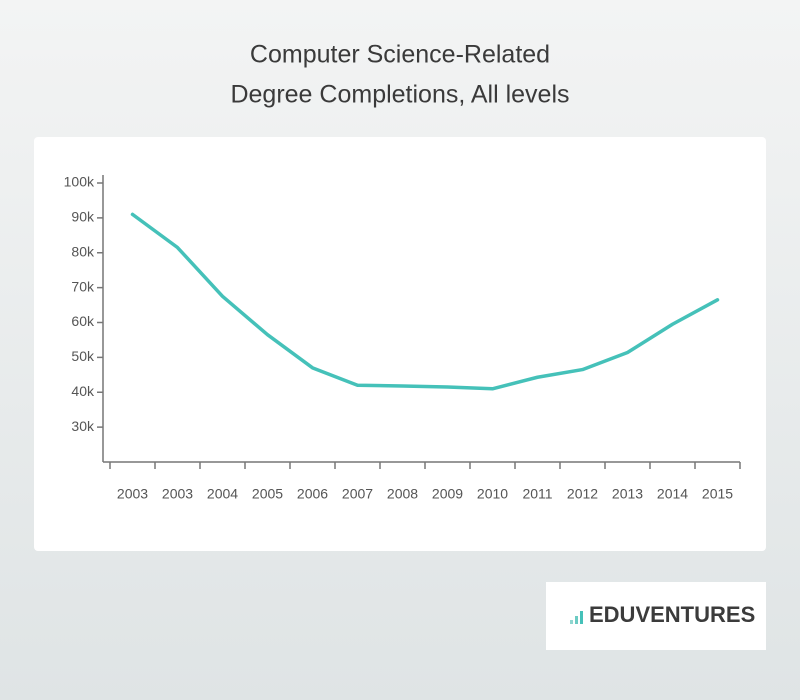  Describe the element at coordinates (627, 494) in the screenshot. I see `x-tick-label: 2013` at that location.